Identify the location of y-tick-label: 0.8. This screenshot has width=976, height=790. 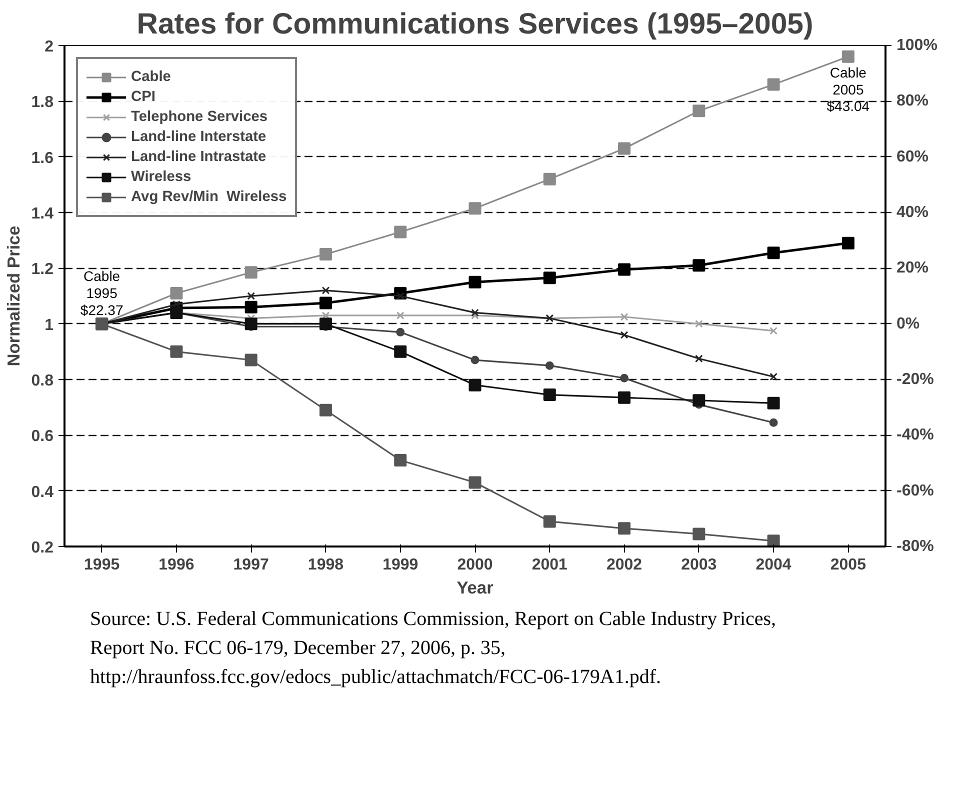
(42, 381).